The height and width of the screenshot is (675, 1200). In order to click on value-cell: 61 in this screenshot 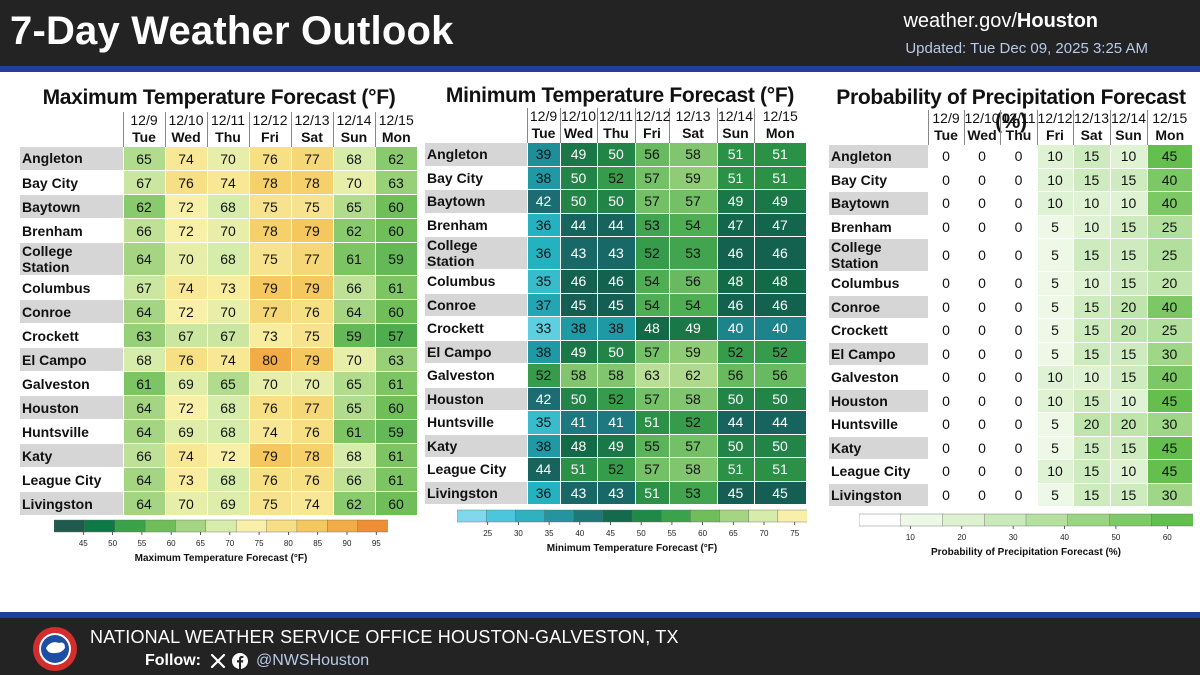, I will do `click(354, 259)`.